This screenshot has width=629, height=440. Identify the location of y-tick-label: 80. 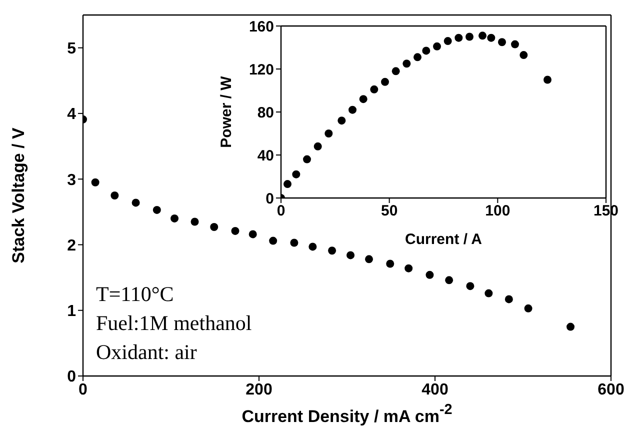
(265, 113).